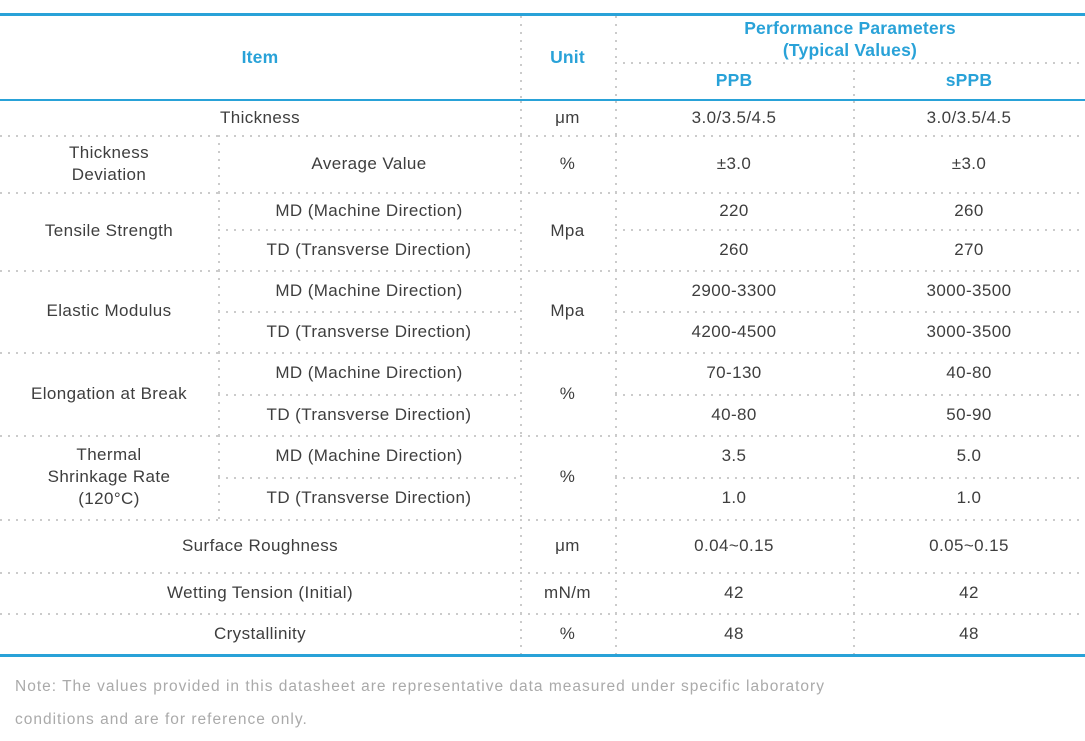 The height and width of the screenshot is (741, 1085). What do you see at coordinates (734, 633) in the screenshot?
I see `cell-crystallinity-ppb: 48` at bounding box center [734, 633].